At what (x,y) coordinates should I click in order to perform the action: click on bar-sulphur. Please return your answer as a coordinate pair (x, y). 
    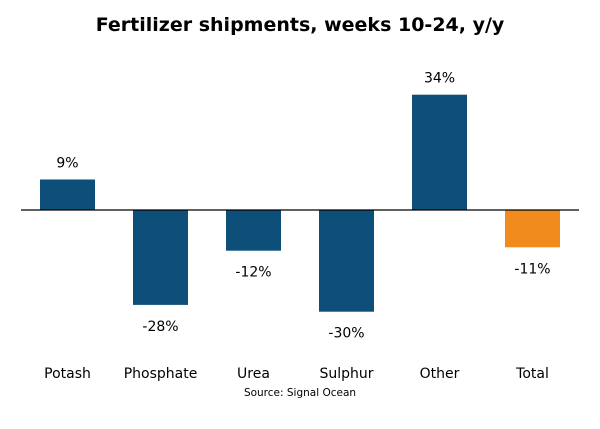
    Looking at the image, I should click on (346, 261).